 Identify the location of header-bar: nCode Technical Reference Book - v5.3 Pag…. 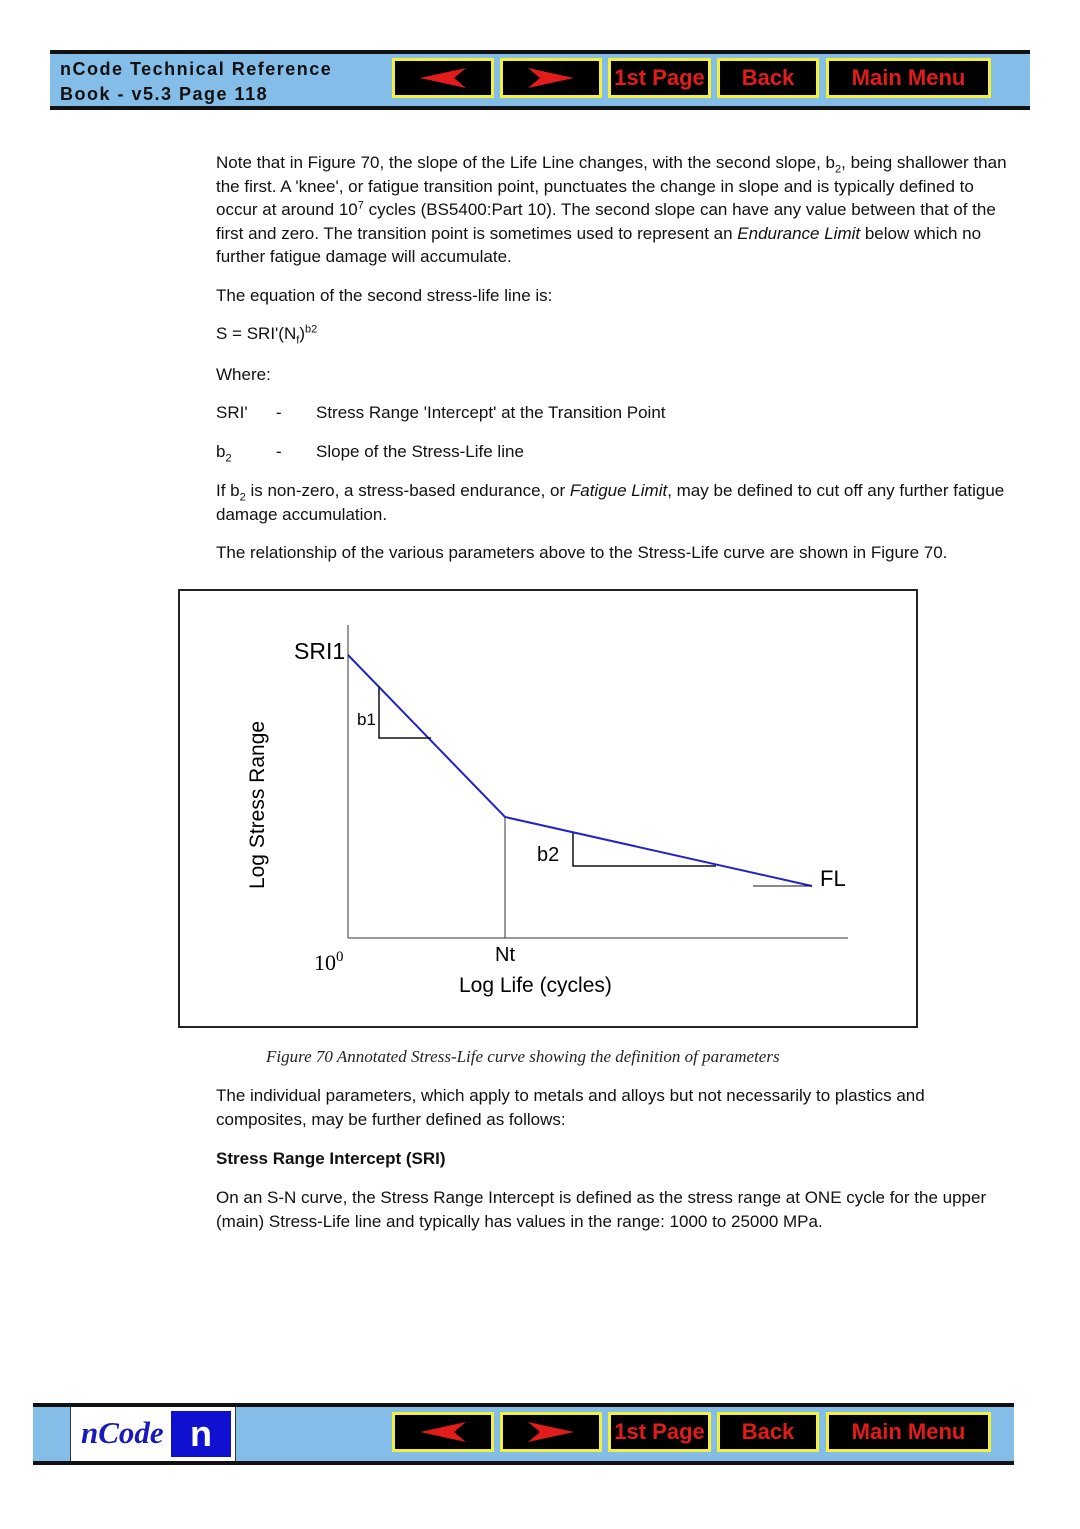
(540, 80).